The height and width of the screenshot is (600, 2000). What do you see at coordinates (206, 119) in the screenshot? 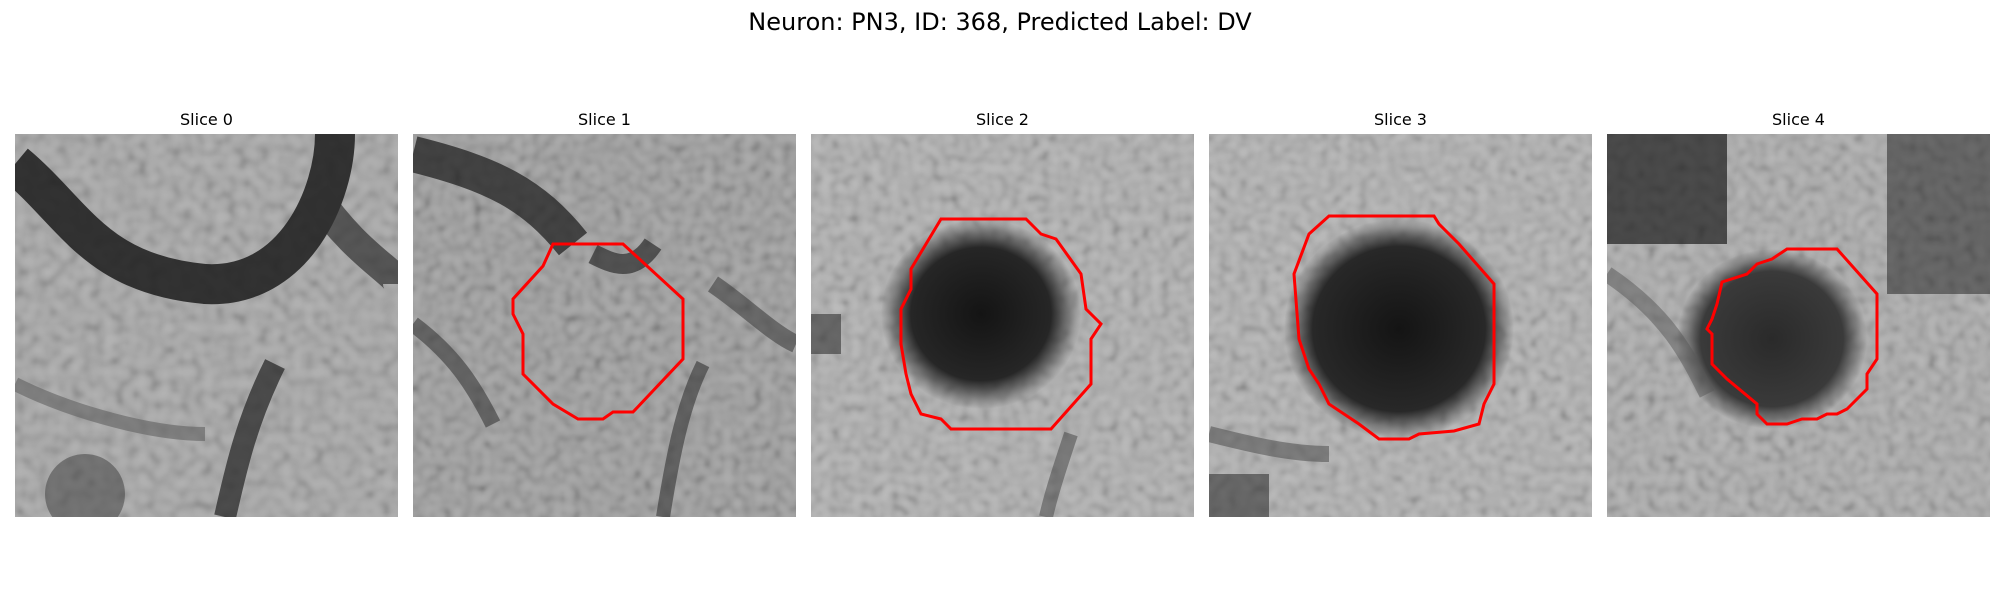
I see `slice-title: Slice 0` at bounding box center [206, 119].